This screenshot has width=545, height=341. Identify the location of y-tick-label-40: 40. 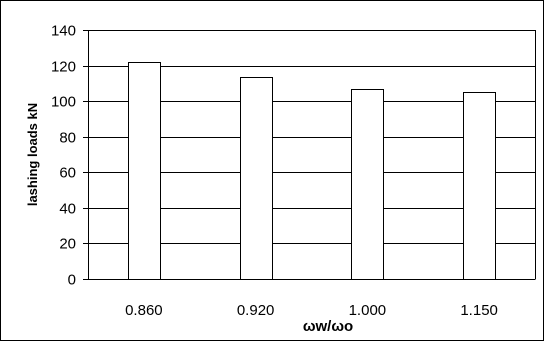
(67, 209).